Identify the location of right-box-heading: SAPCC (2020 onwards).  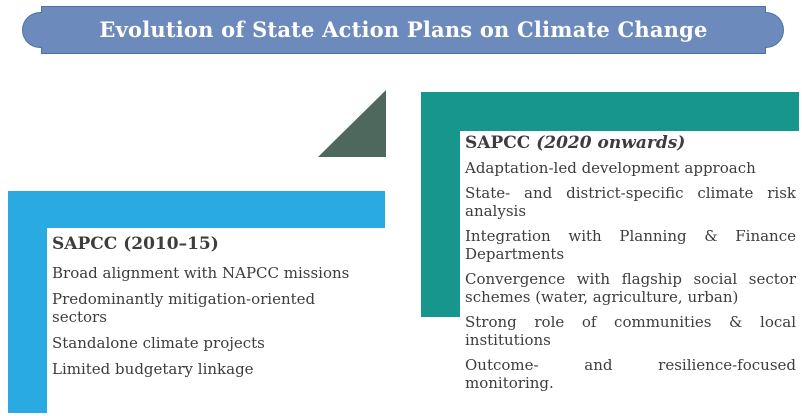
(630, 143).